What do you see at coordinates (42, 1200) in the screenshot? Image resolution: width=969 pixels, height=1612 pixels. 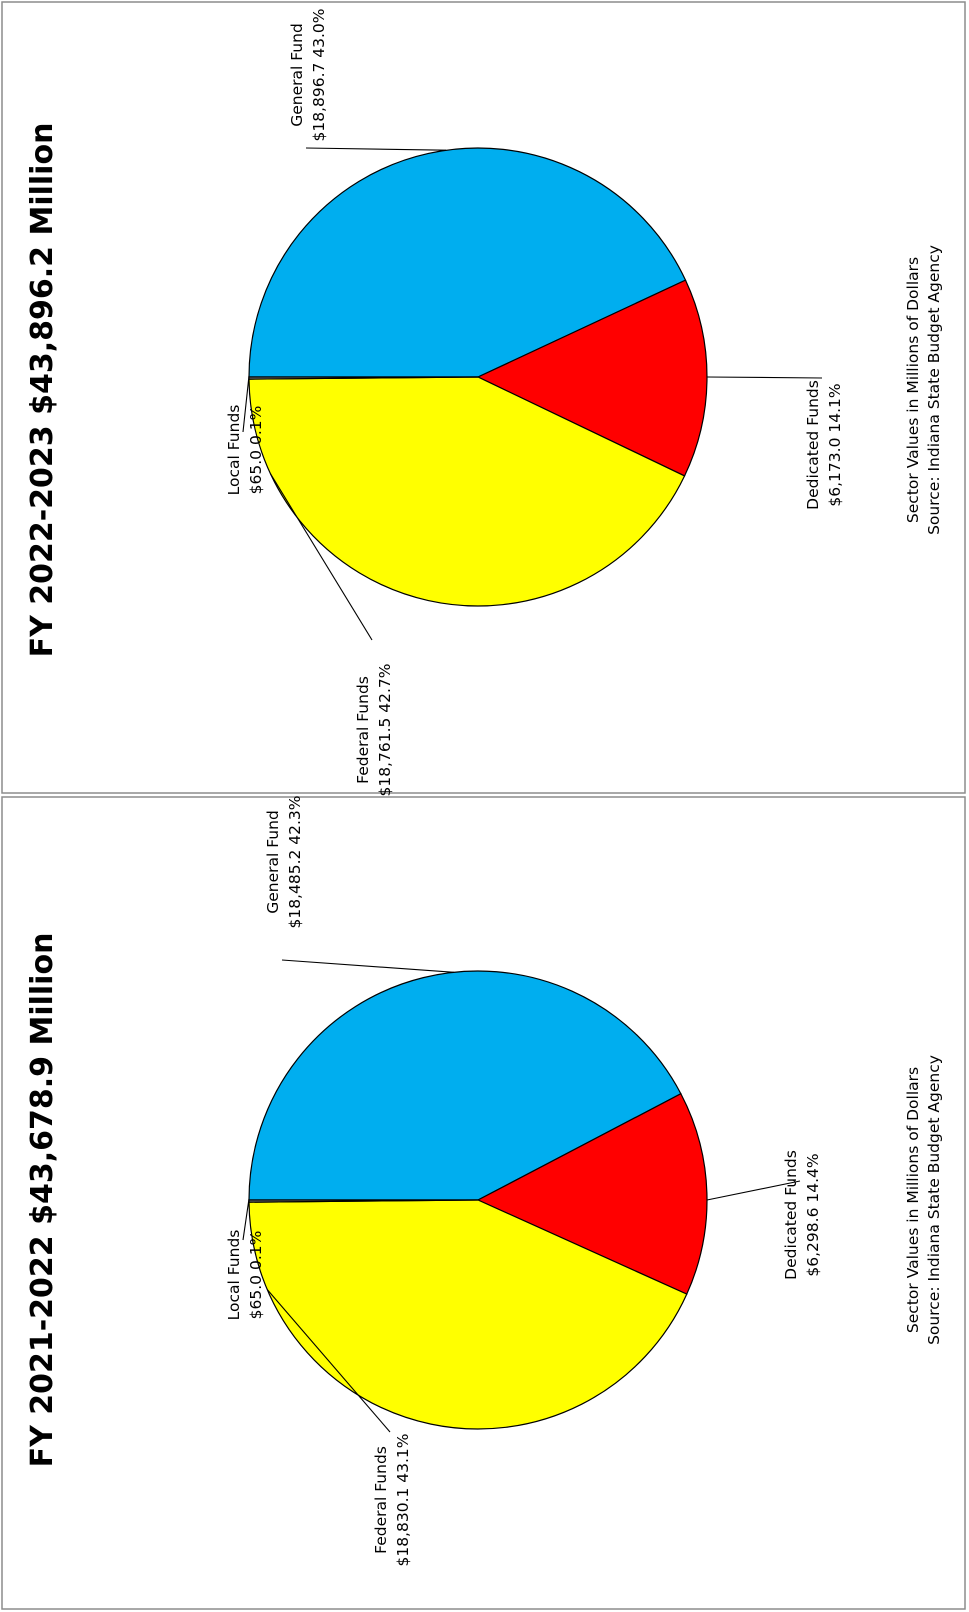 I see `chart-title: FY 2021-2022 $43,678.9 Million` at bounding box center [42, 1200].